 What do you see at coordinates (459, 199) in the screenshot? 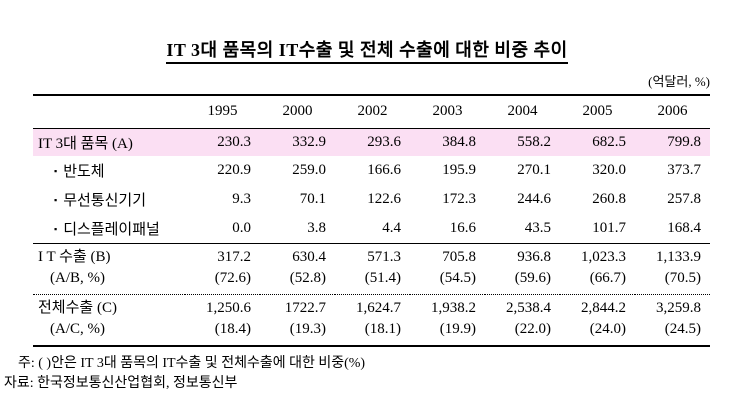
I see `table-cell: 172.3` at bounding box center [459, 199].